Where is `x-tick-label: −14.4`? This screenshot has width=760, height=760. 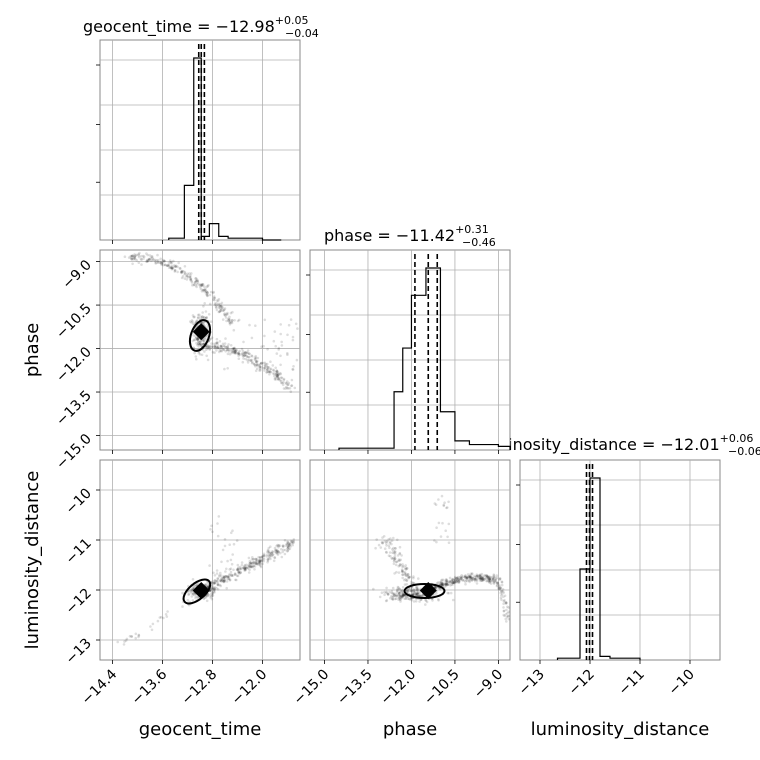 x-tick-label: −14.4 is located at coordinates (100, 687).